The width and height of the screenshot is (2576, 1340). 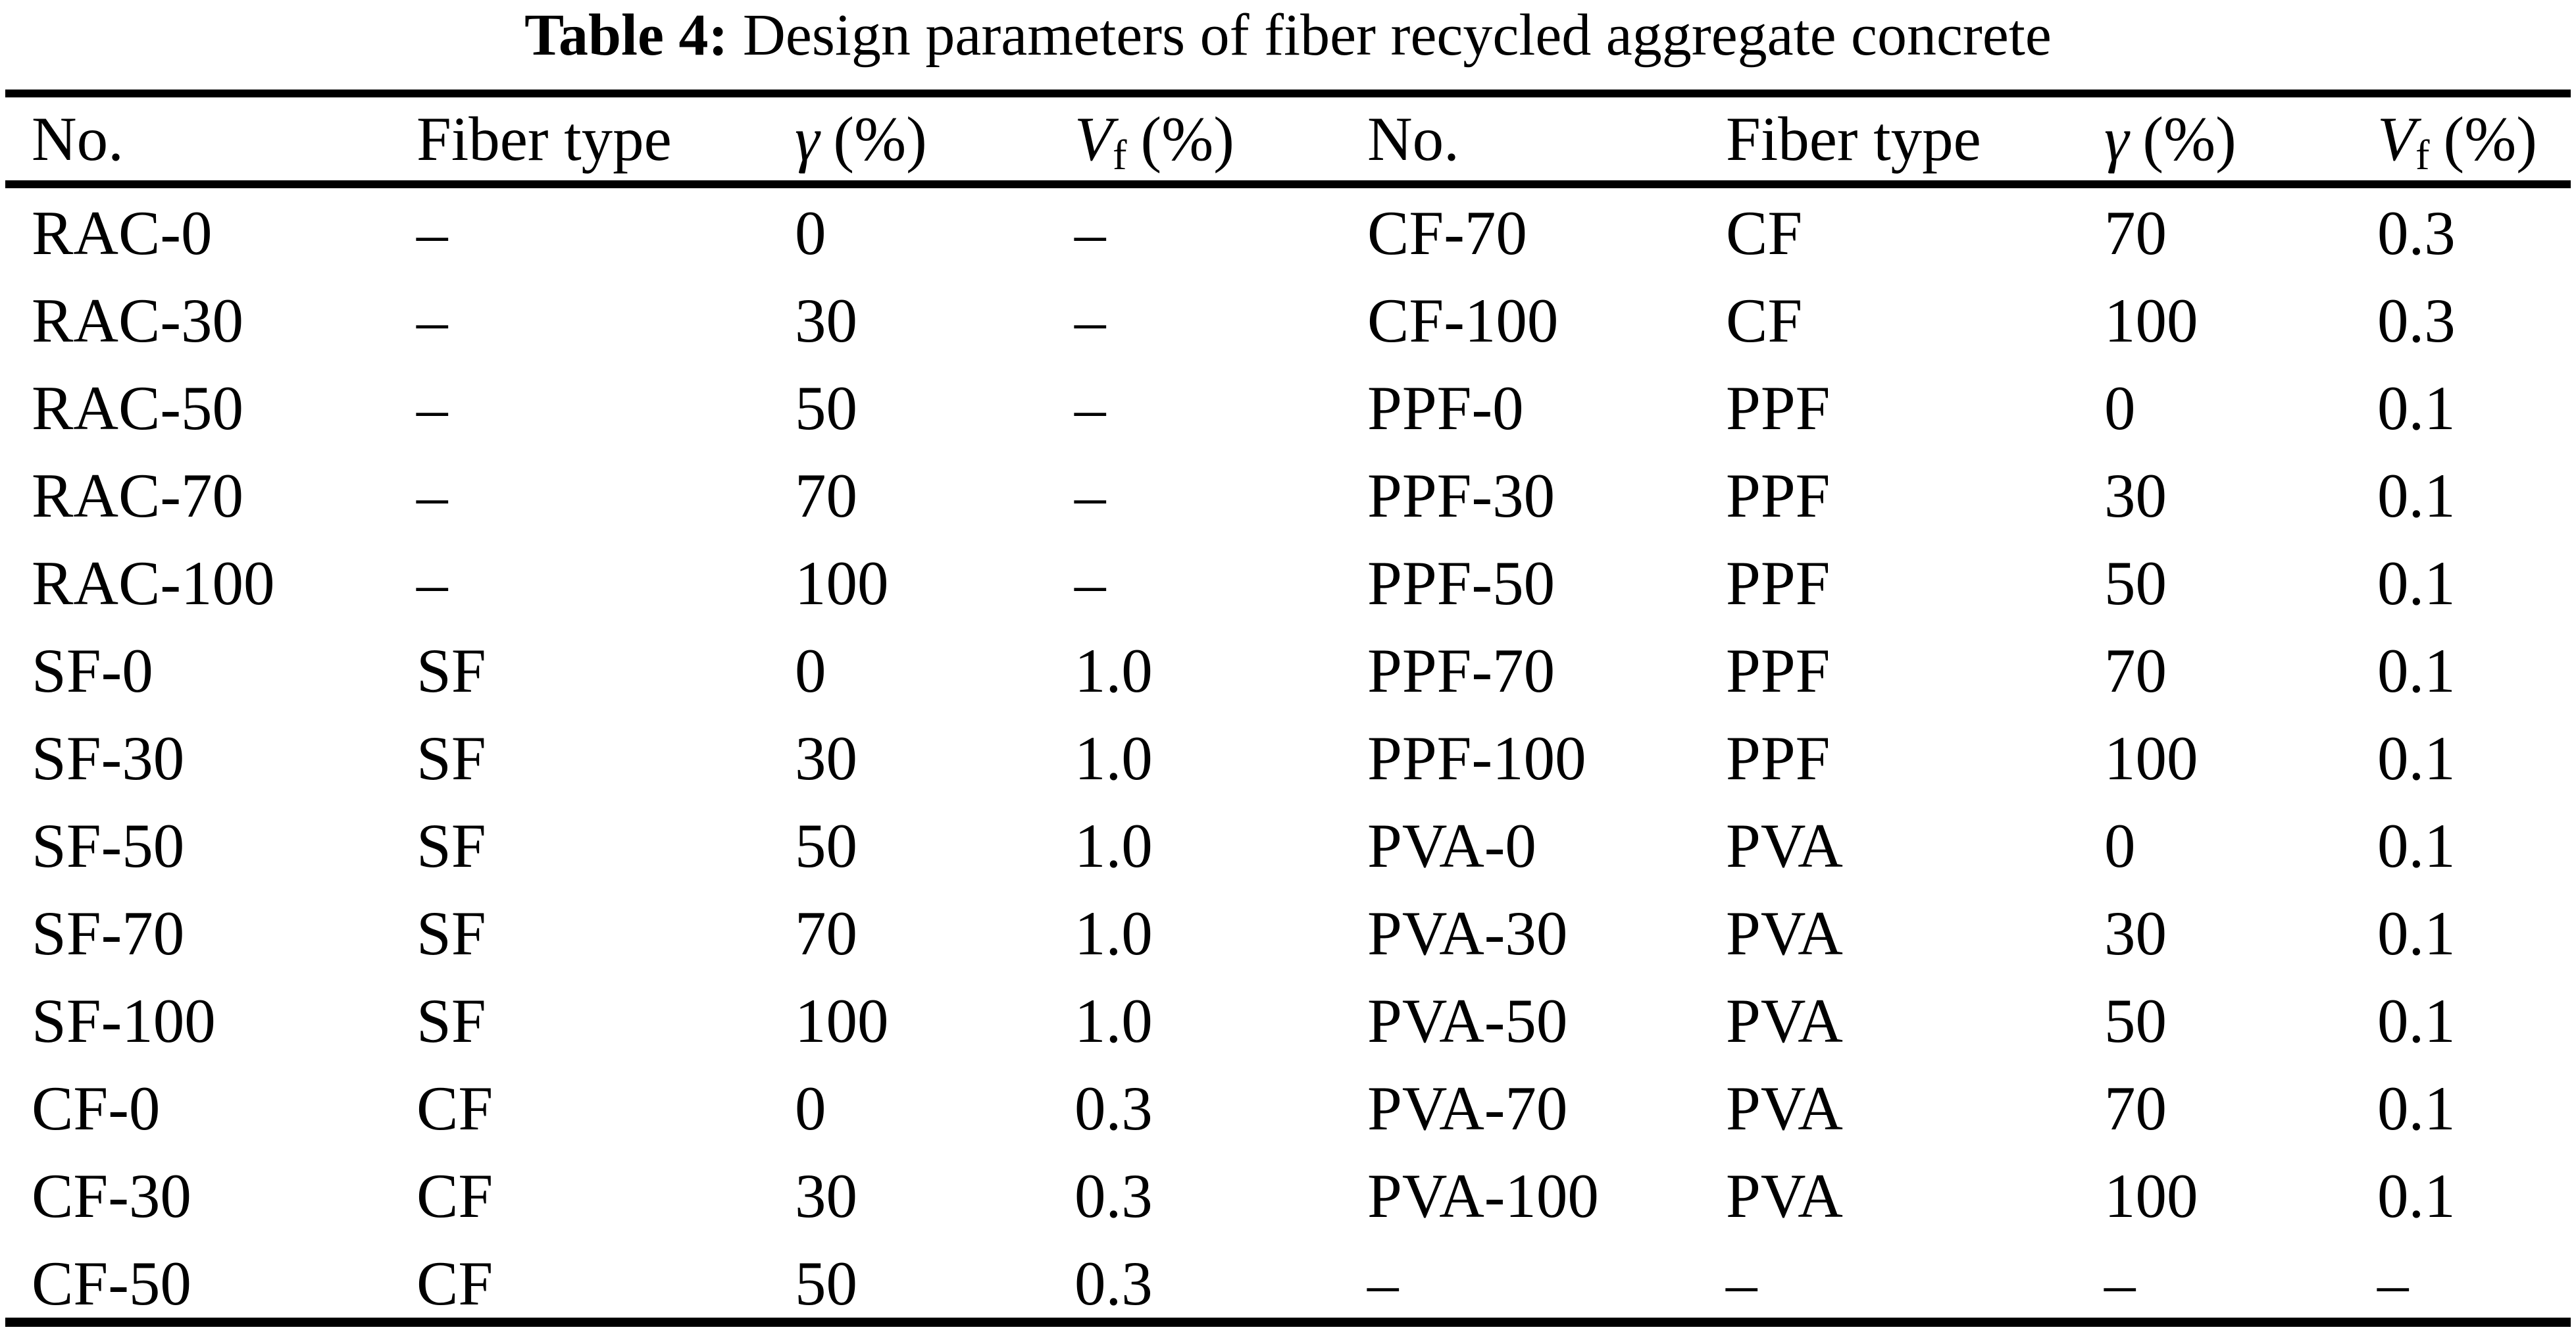 What do you see at coordinates (2135, 933) in the screenshot?
I see `cell-gamma-right: 30` at bounding box center [2135, 933].